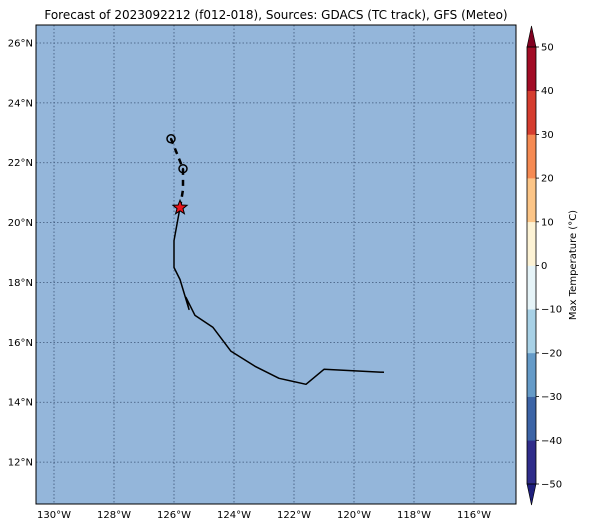 The image size is (591, 528). I want to click on latitude-labels: 12°N 14°N 16°N 18°N 20°N 22°N 24°N 26°N, so click(20, 253).